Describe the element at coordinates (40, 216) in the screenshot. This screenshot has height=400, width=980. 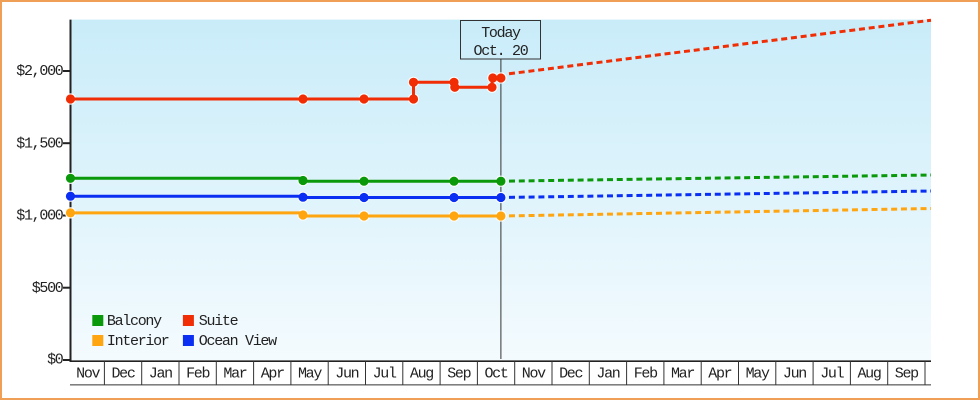
I see `svg-text: $1,000` at that location.